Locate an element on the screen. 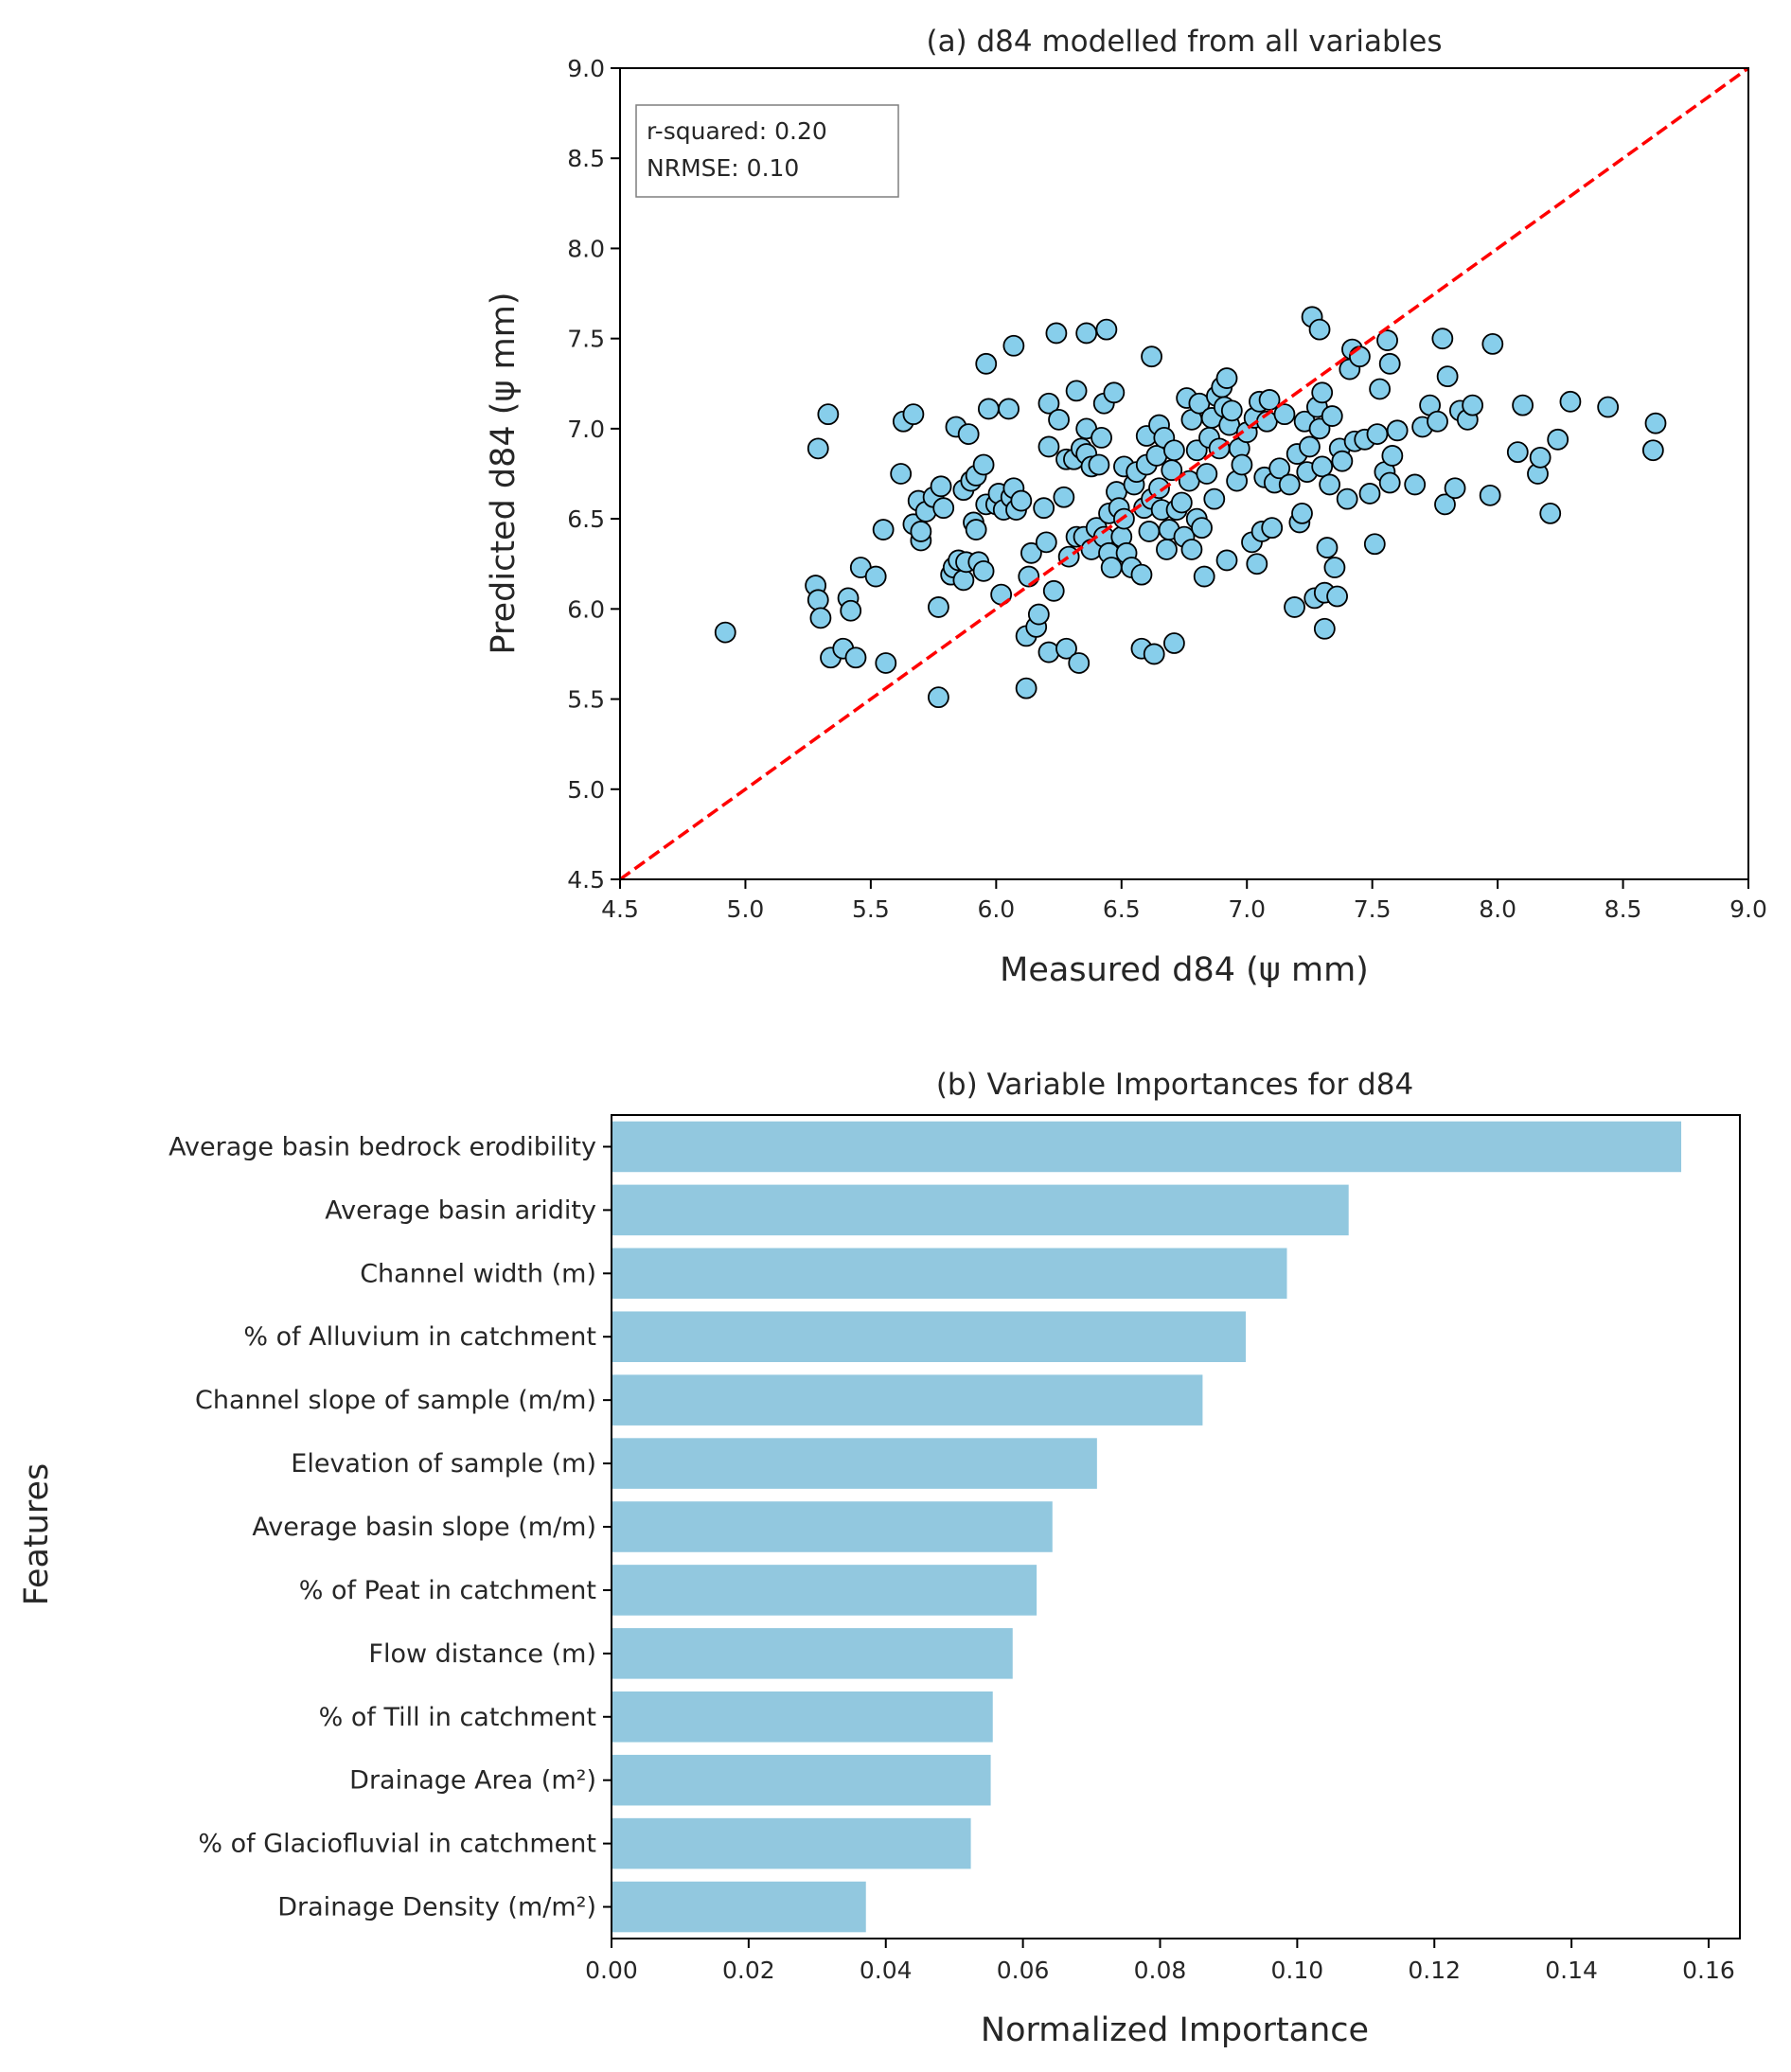 This screenshot has width=1791, height=2072. category-label: Flow distance (m) is located at coordinates (482, 1654).